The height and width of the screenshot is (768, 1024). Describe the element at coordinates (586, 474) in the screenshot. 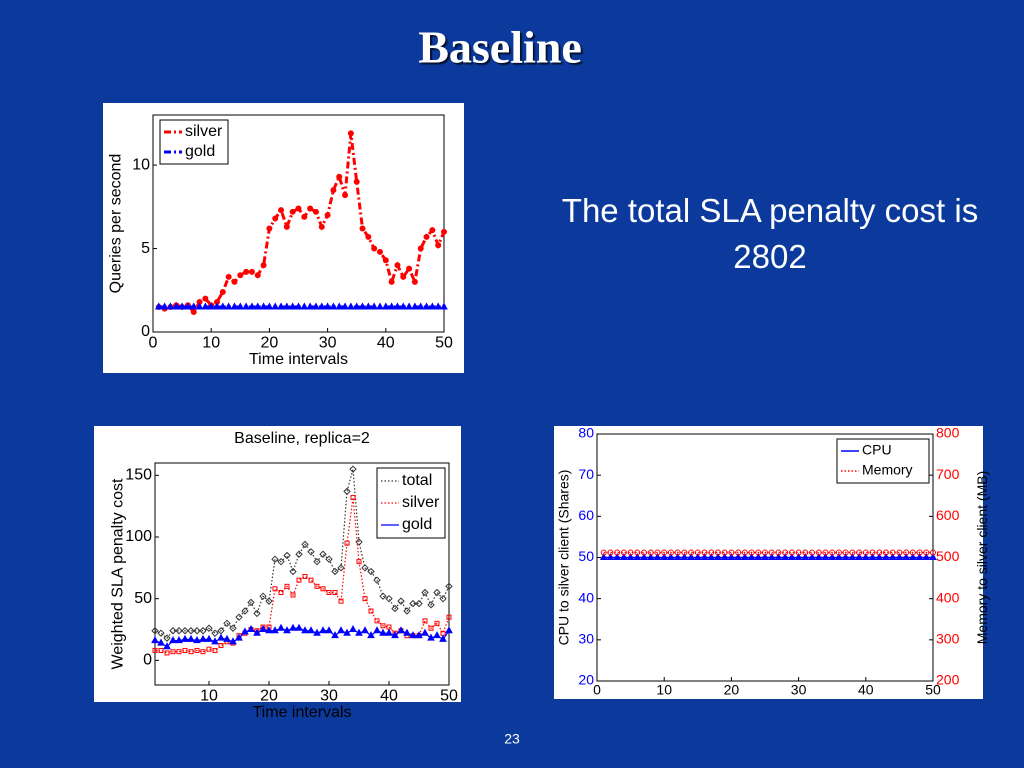

I see `y-tick-label: 70` at that location.